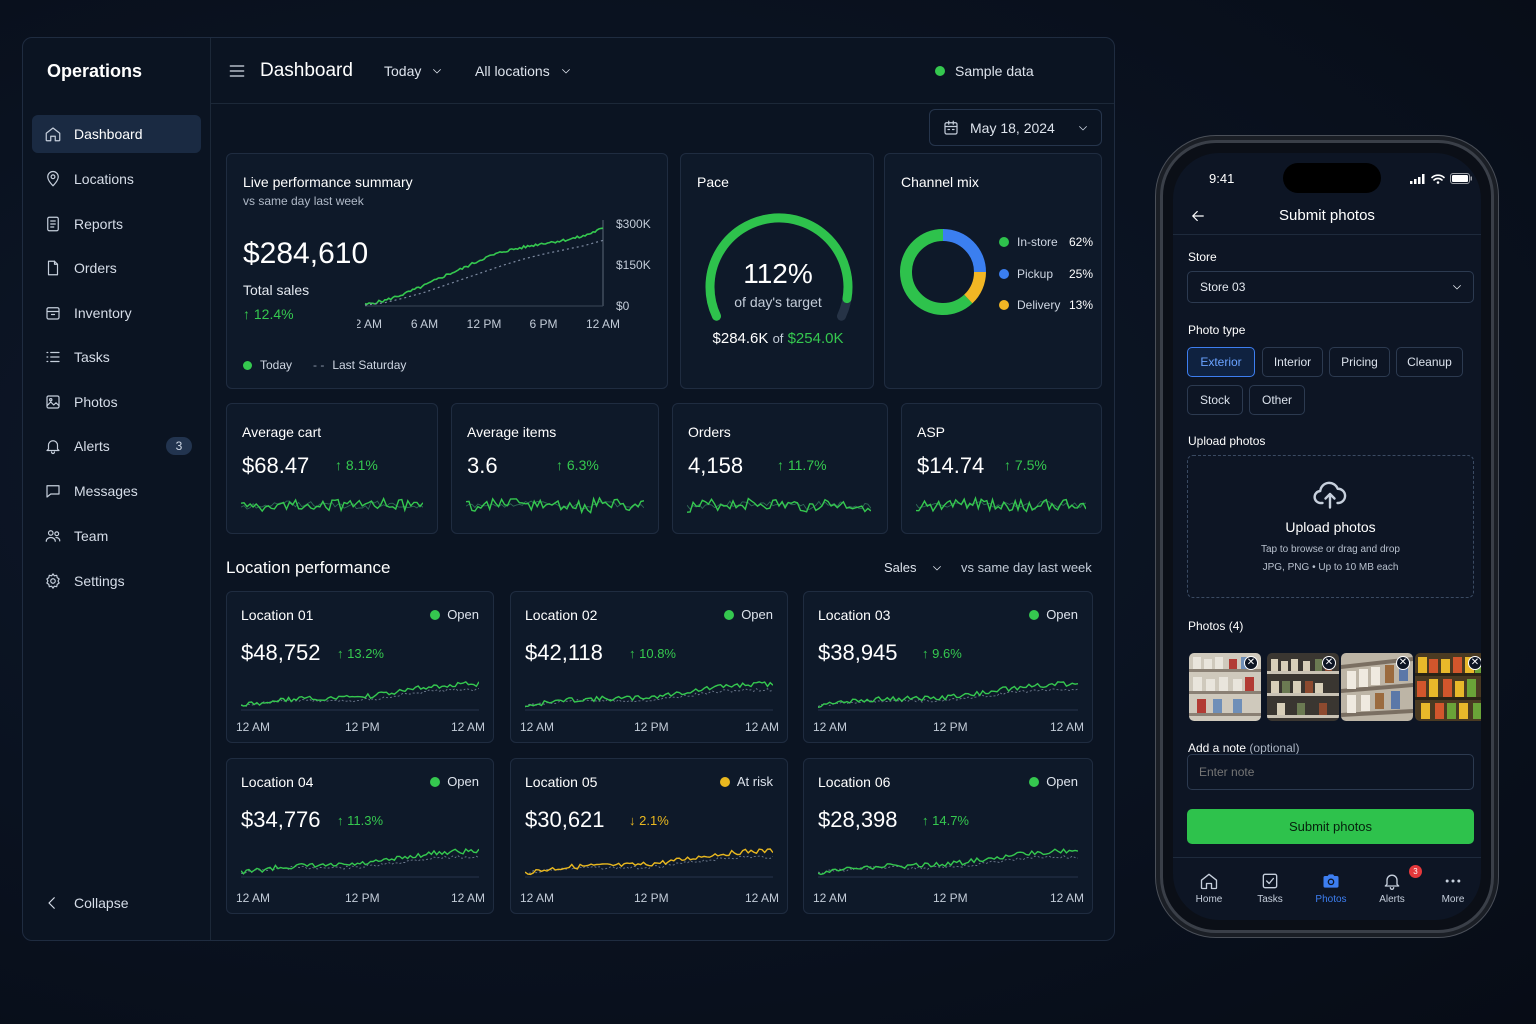 The width and height of the screenshot is (1536, 1024). I want to click on tab-tasks: Tasks, so click(1270, 888).